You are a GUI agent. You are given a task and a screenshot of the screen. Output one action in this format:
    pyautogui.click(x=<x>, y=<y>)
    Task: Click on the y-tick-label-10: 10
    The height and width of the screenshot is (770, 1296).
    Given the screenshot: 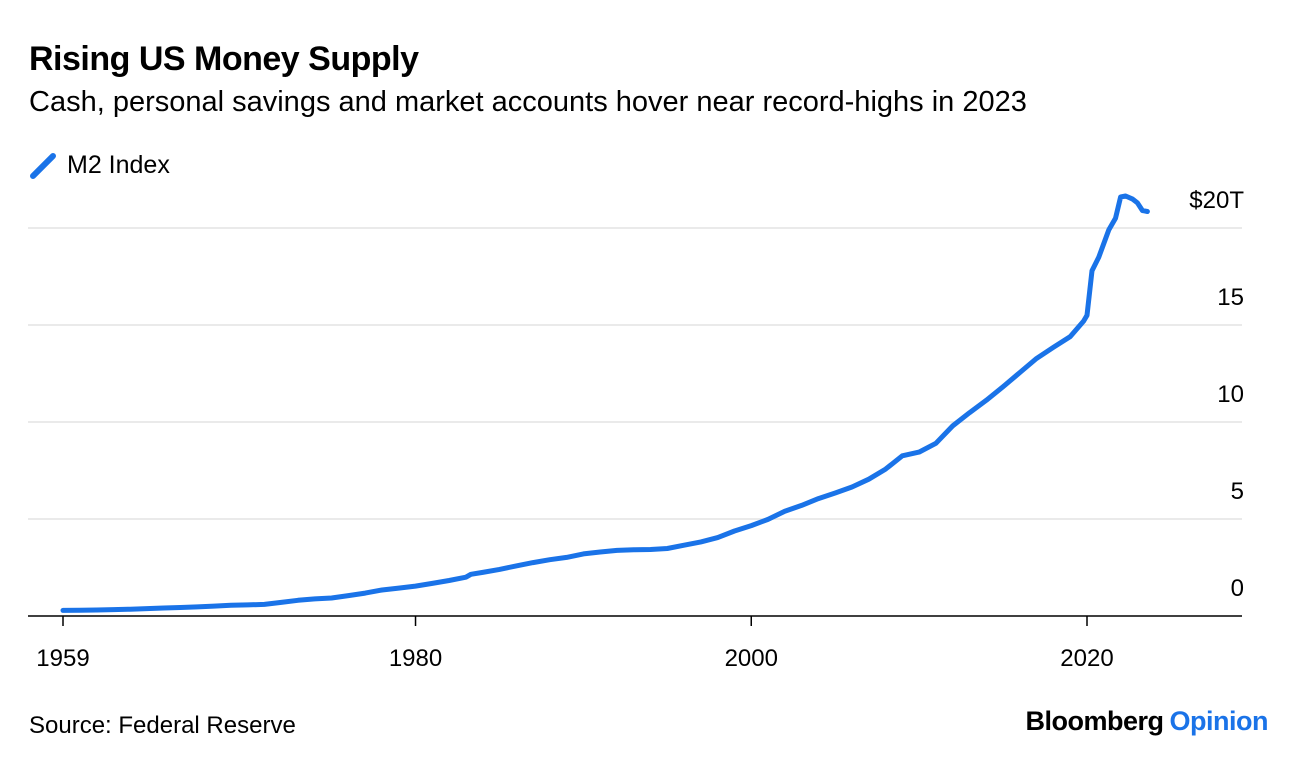 What is the action you would take?
    pyautogui.click(x=1230, y=394)
    